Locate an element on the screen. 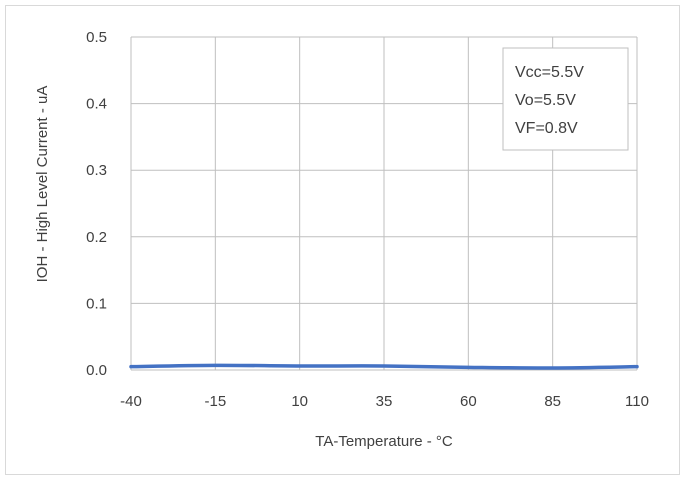 The height and width of the screenshot is (477, 682). y-tick-labels: 0.0 0.1 0.2 0.3 0.4 0.5 is located at coordinates (96, 204).